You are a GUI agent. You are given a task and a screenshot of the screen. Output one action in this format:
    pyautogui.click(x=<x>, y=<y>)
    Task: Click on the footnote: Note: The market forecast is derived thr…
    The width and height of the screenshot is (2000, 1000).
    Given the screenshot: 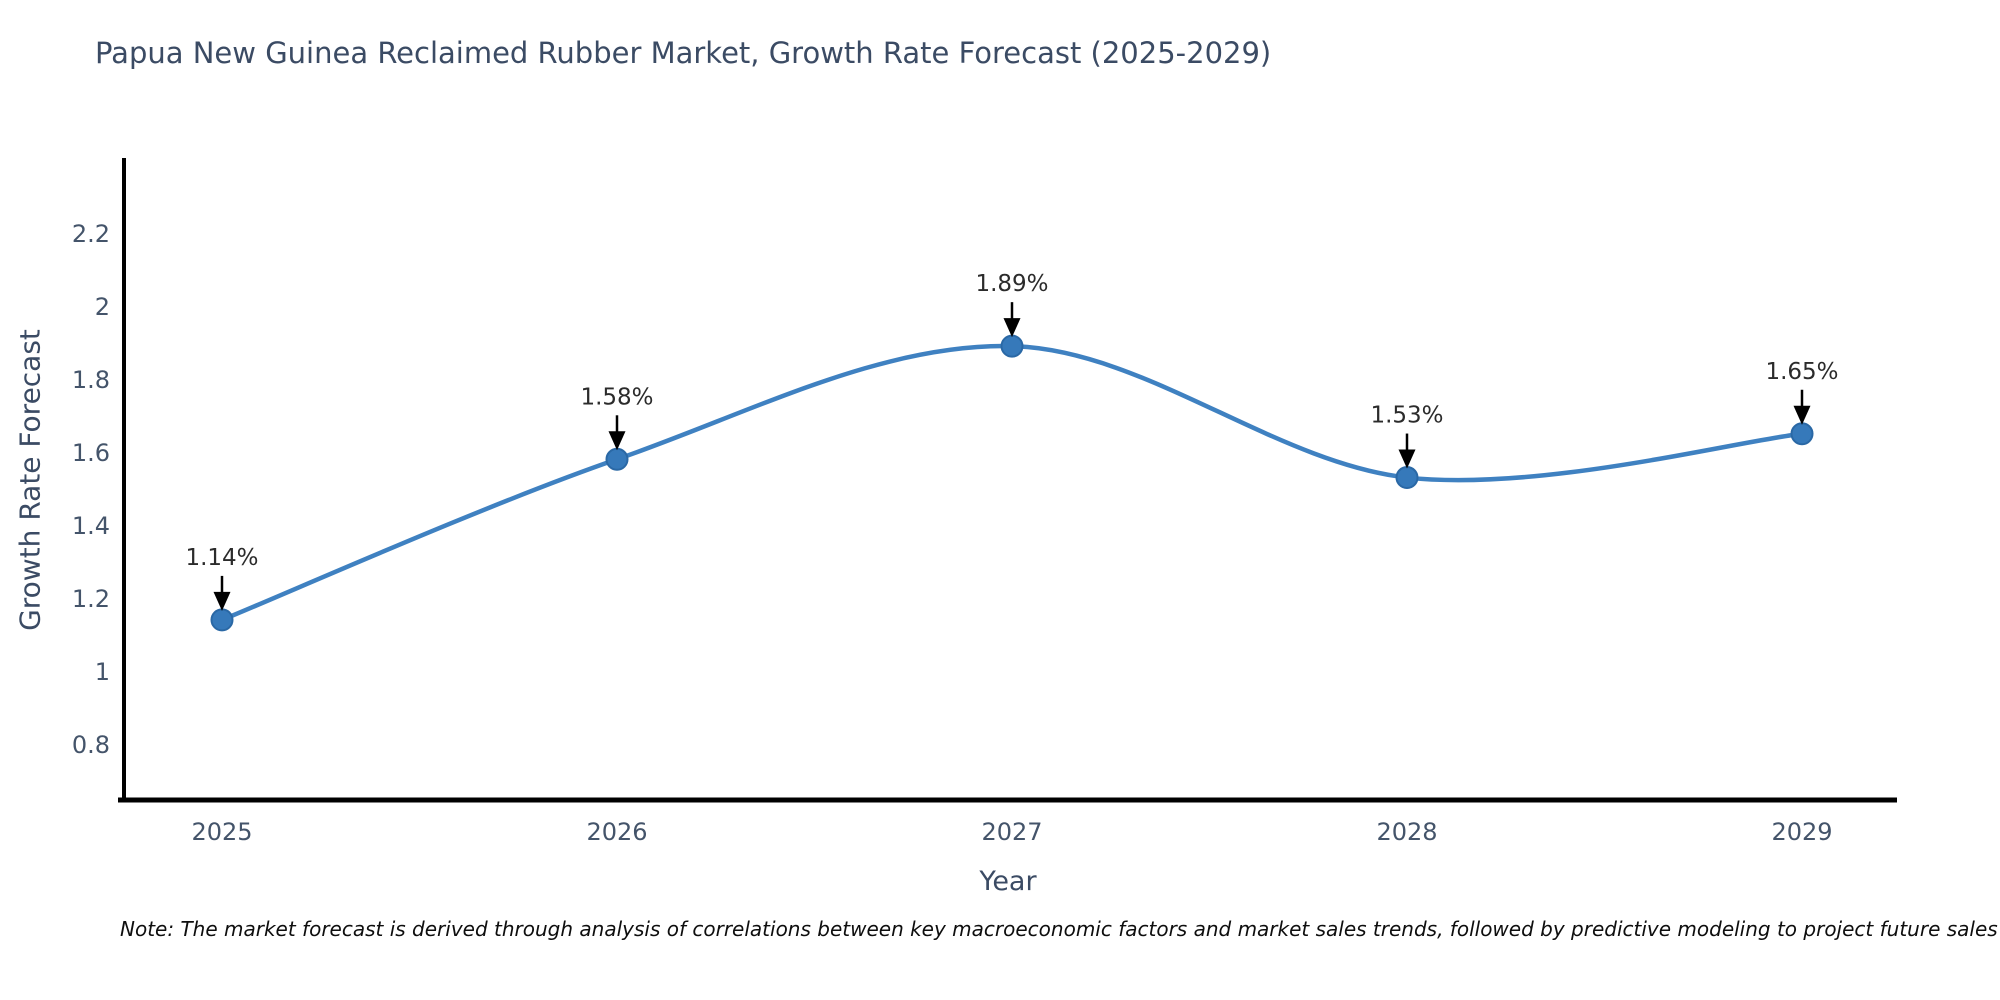 What is the action you would take?
    pyautogui.click(x=1059, y=929)
    